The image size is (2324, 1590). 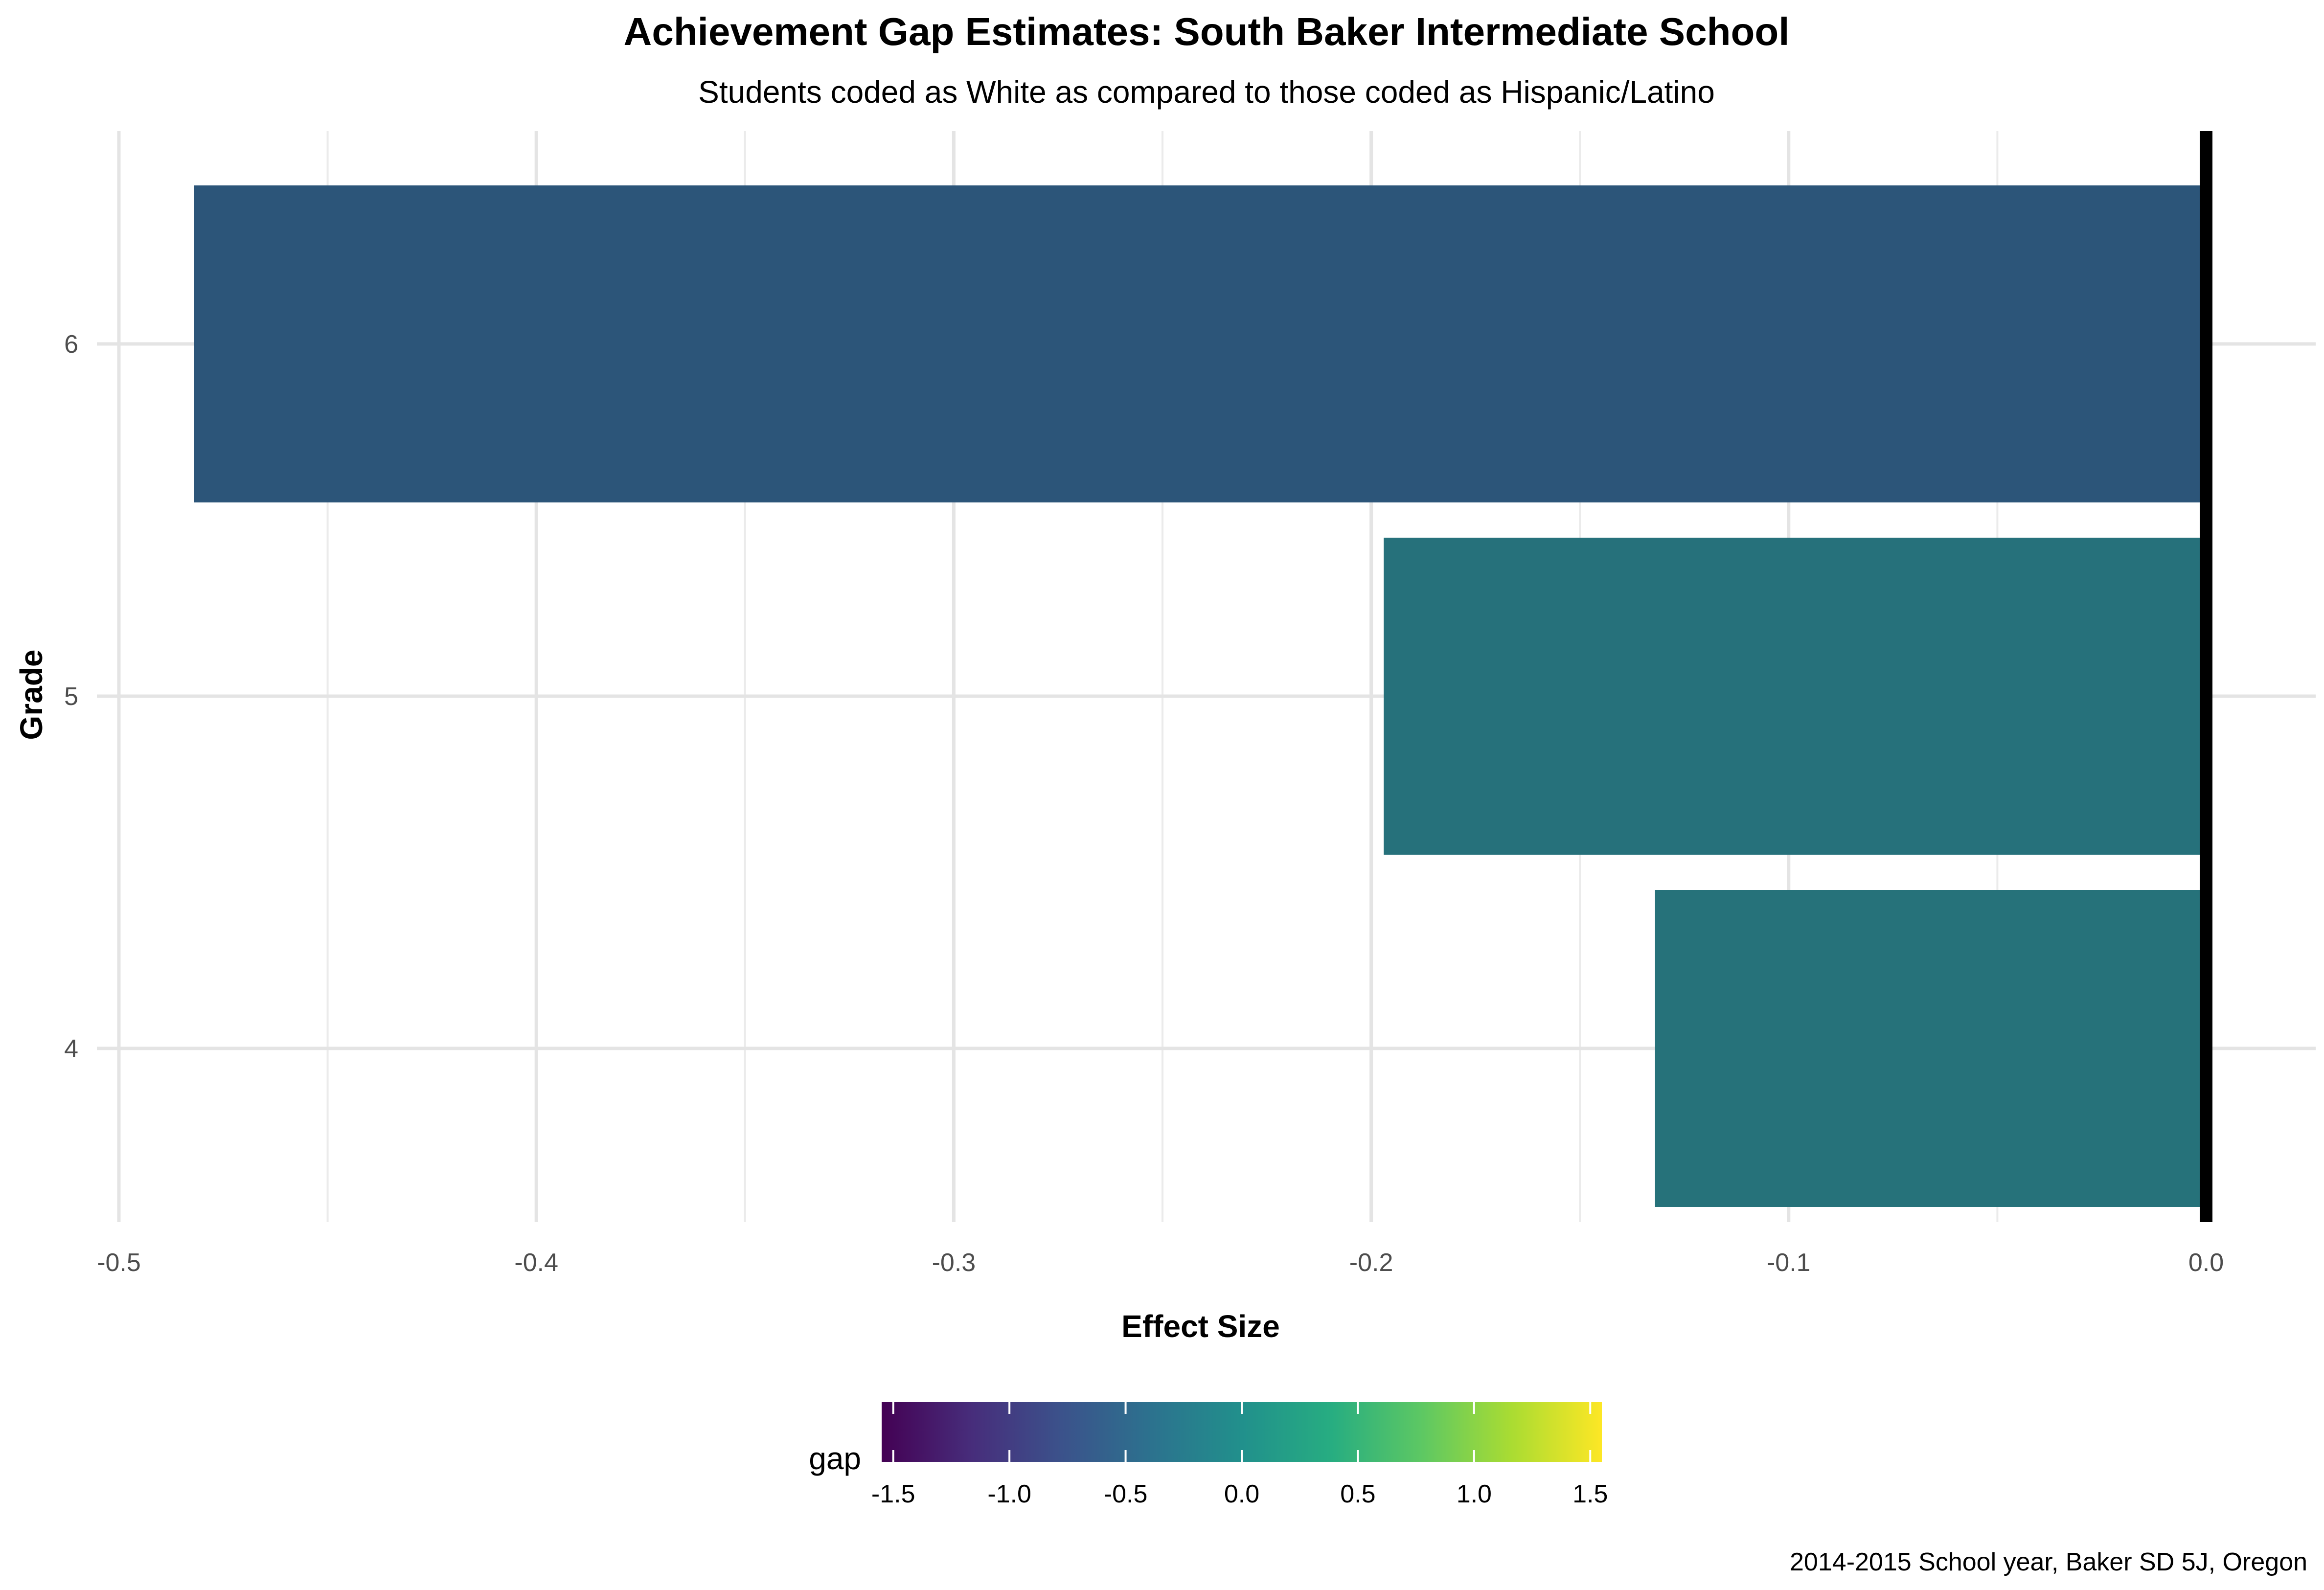 I want to click on x-axis-ticks: -0.5 -0.4 -0.3 -0.2 -0.1 0.0, so click(x=1161, y=1263).